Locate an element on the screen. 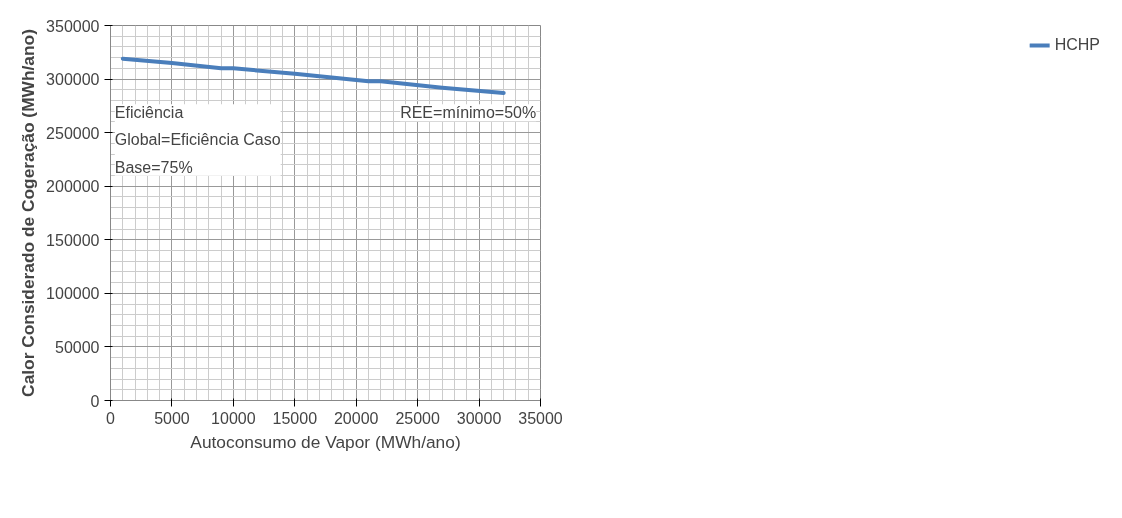 The image size is (1122, 518). x-tick-label: 20000 is located at coordinates (356, 418).